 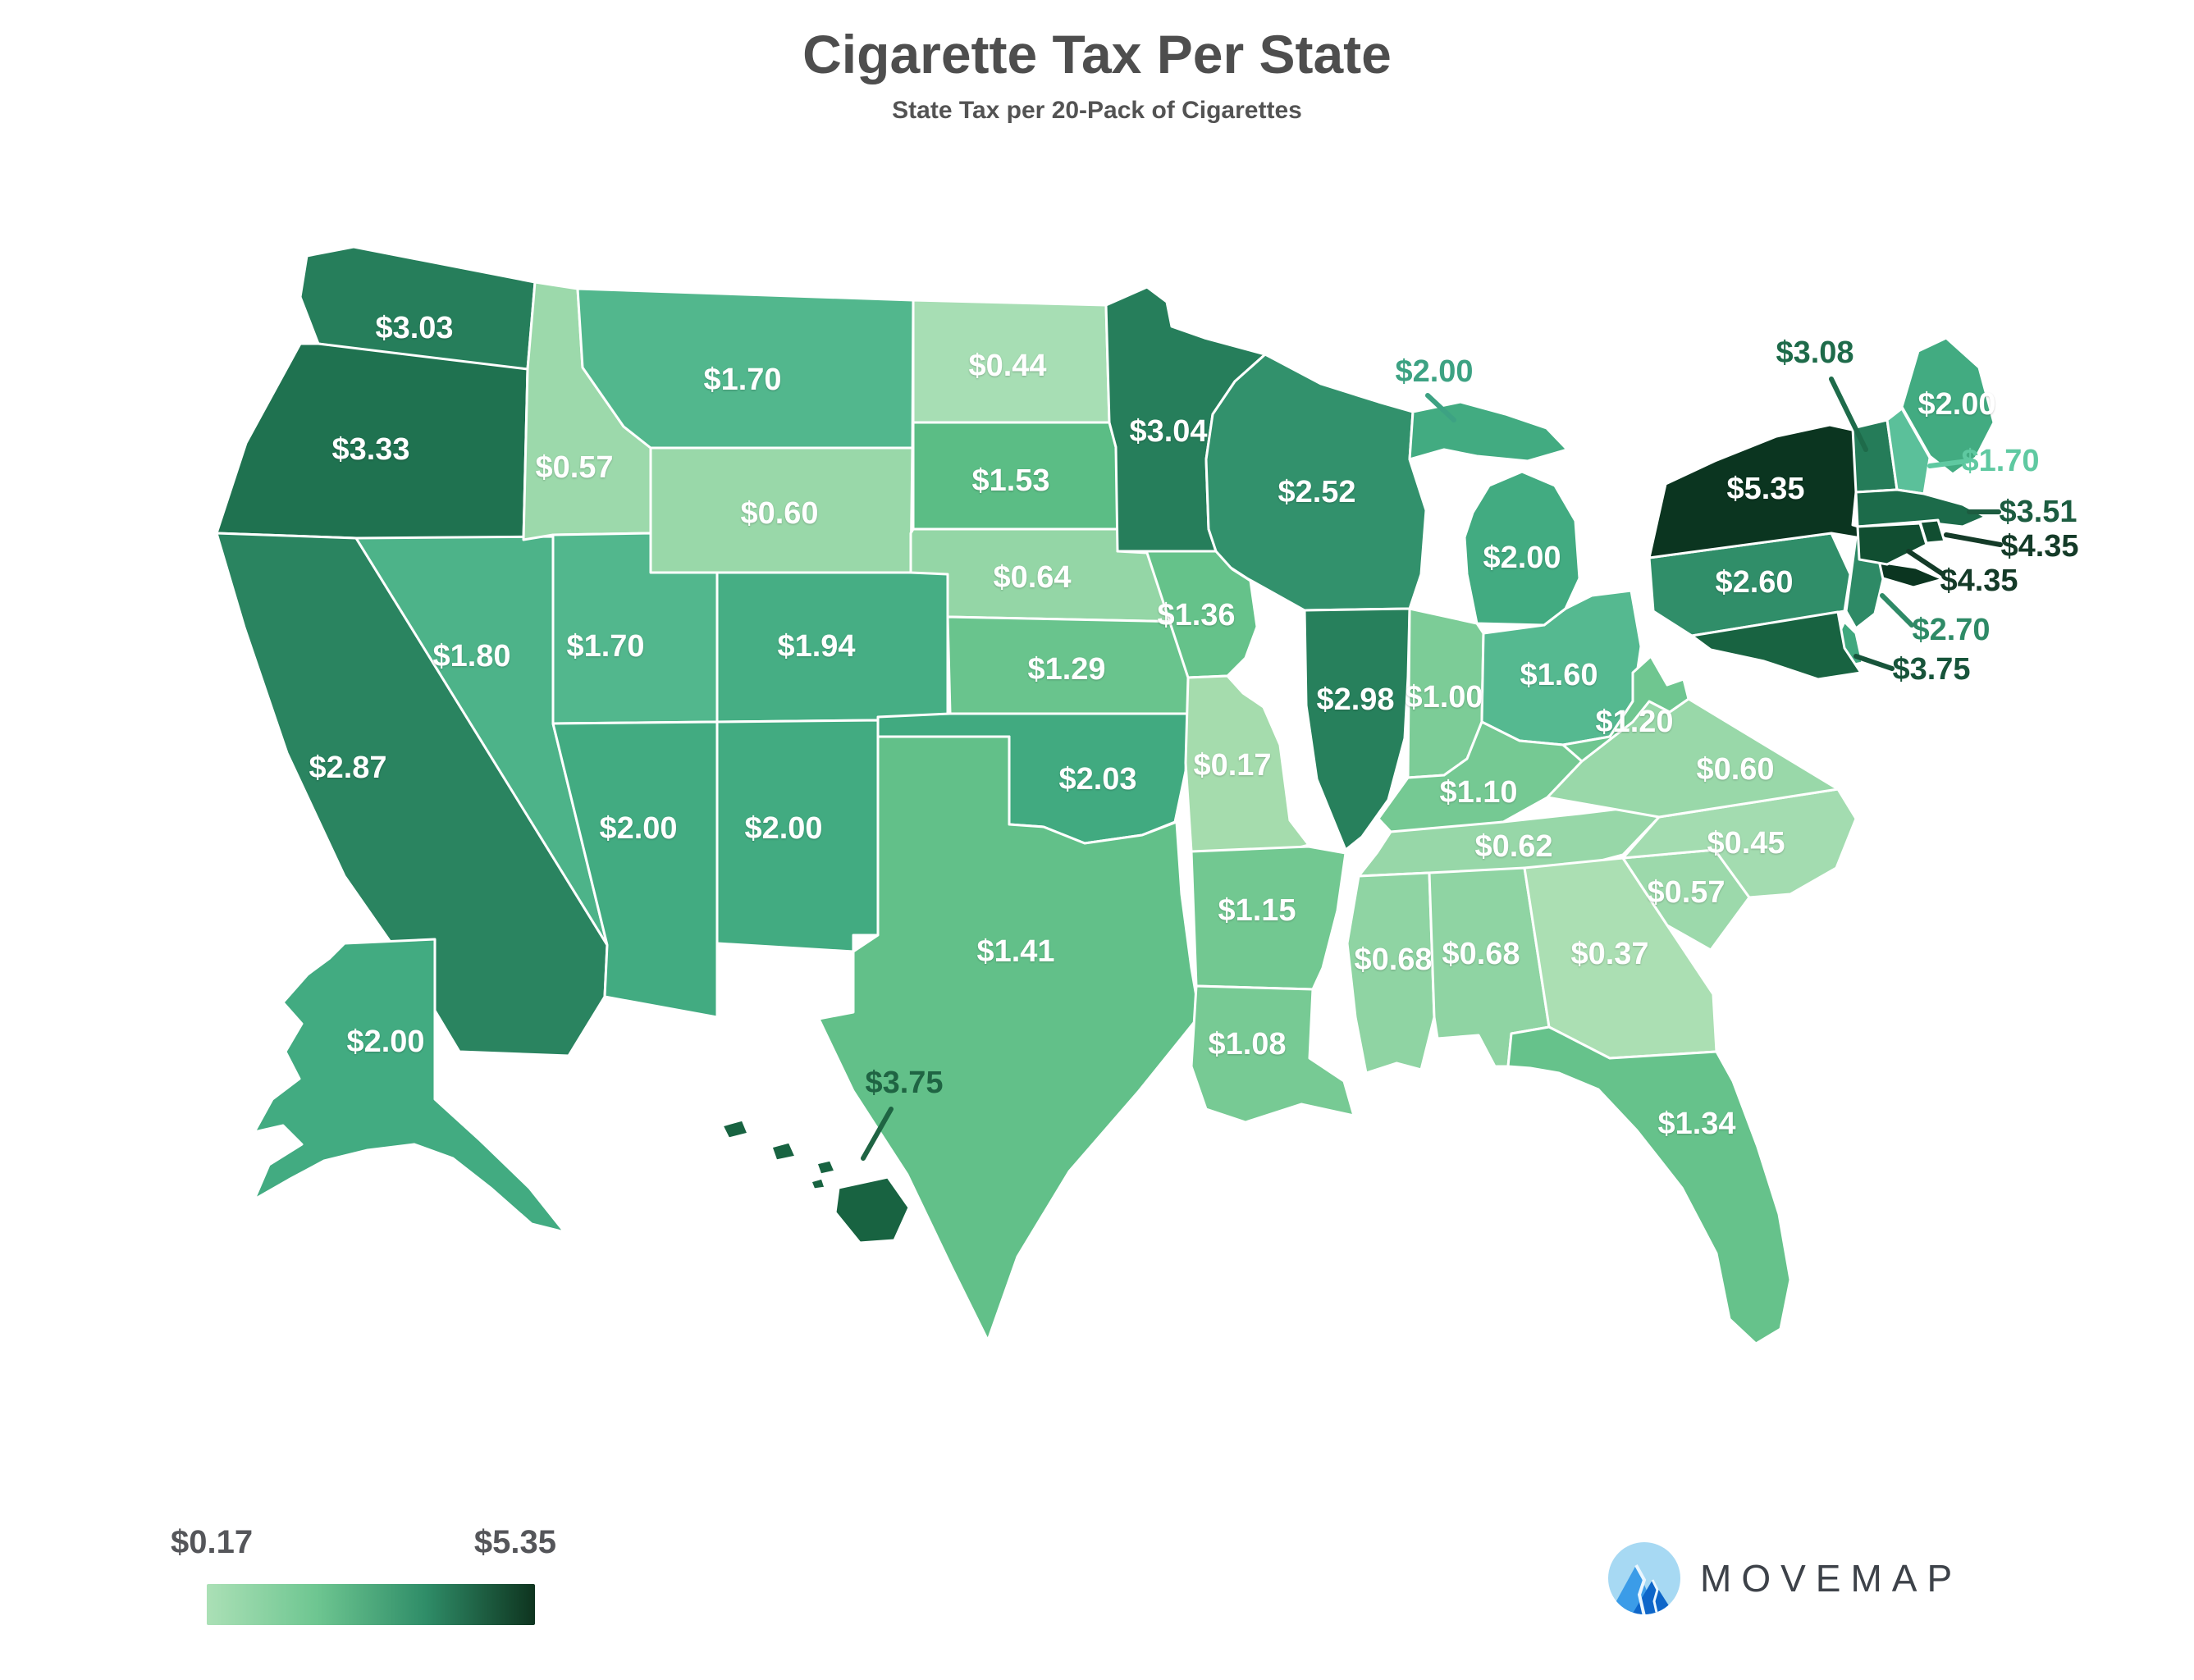 What do you see at coordinates (2039, 546) in the screenshot?
I see `tax-callout-label-RI: $4.35` at bounding box center [2039, 546].